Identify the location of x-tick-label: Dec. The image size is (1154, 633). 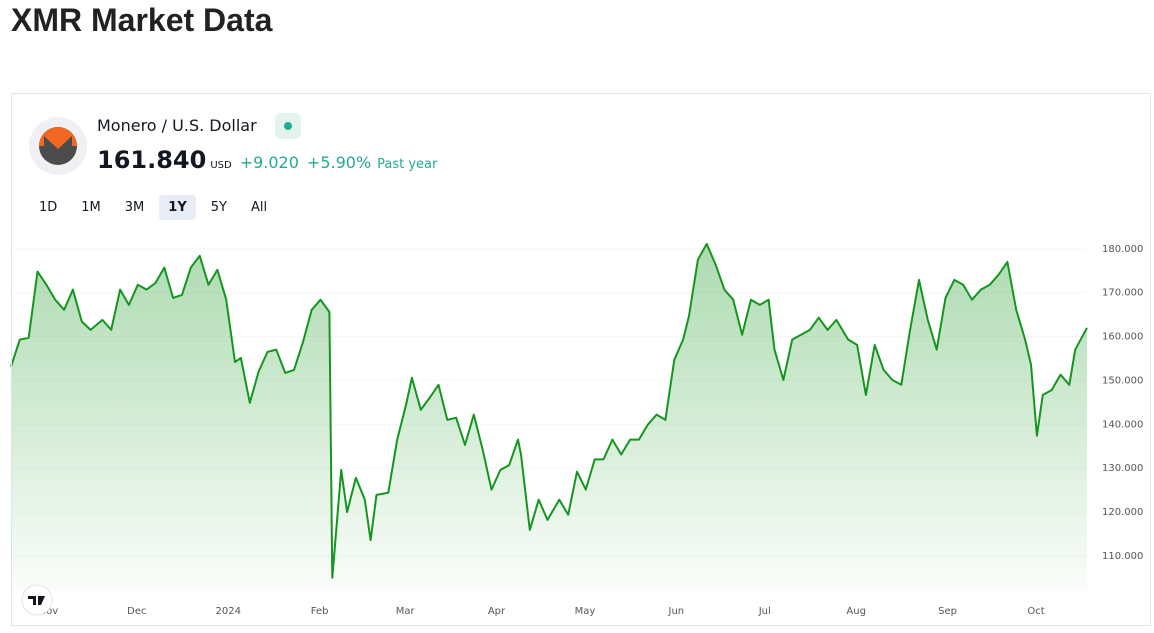
(136, 611).